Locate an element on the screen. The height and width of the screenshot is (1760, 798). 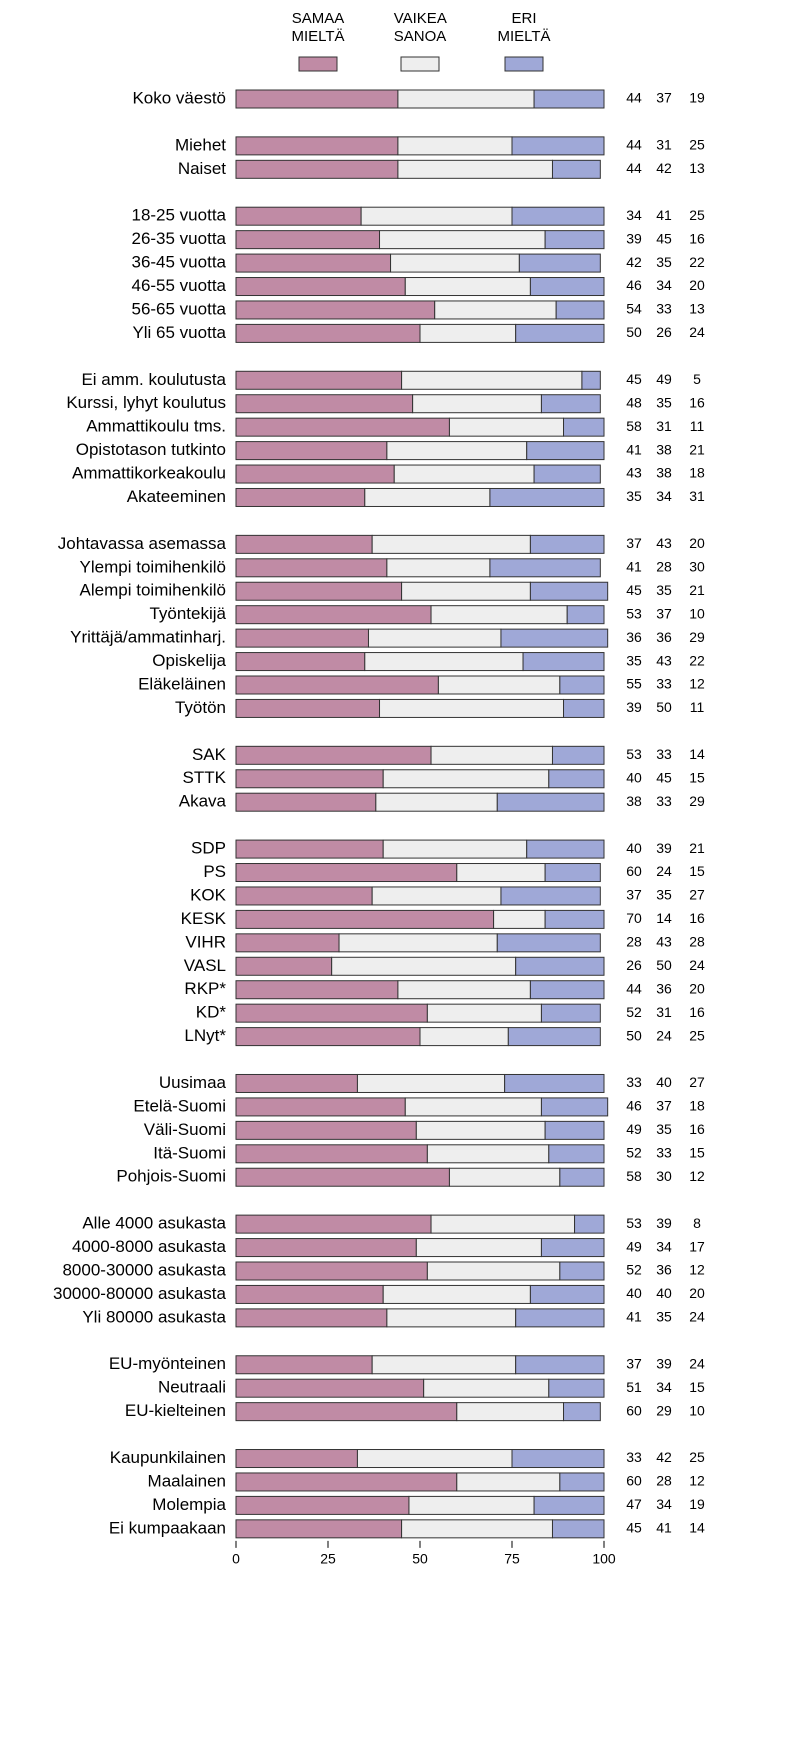
category-label: 8000-30000 asukasta is located at coordinates (144, 1269).